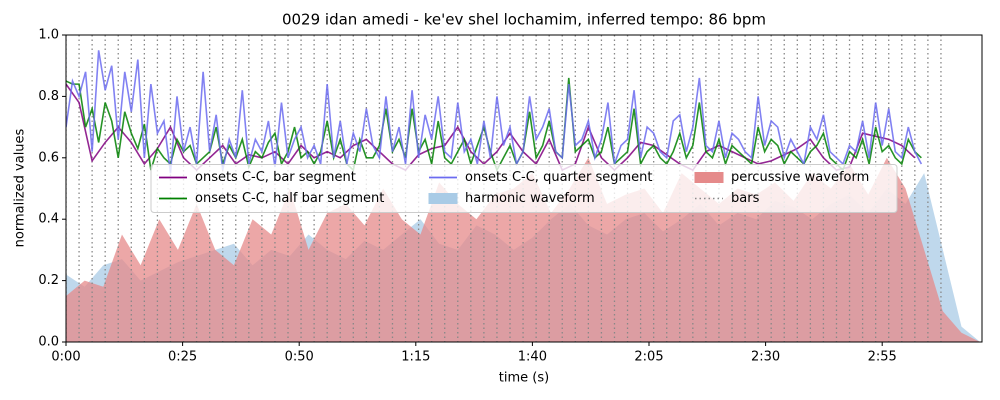 This screenshot has height=400, width=1000. What do you see at coordinates (182, 357) in the screenshot?
I see `x-tick-label: 0:25` at bounding box center [182, 357].